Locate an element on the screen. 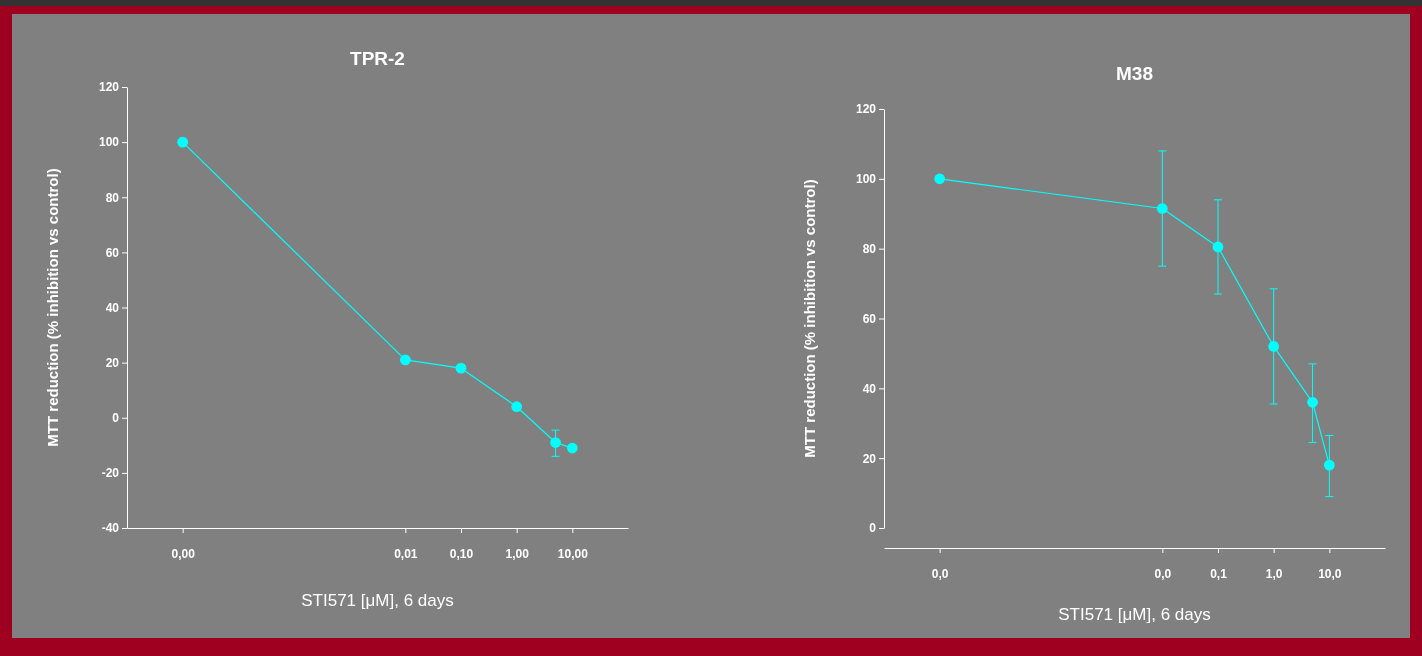 Image resolution: width=1422 pixels, height=656 pixels. x-tick-label: 10,0 is located at coordinates (1330, 573).